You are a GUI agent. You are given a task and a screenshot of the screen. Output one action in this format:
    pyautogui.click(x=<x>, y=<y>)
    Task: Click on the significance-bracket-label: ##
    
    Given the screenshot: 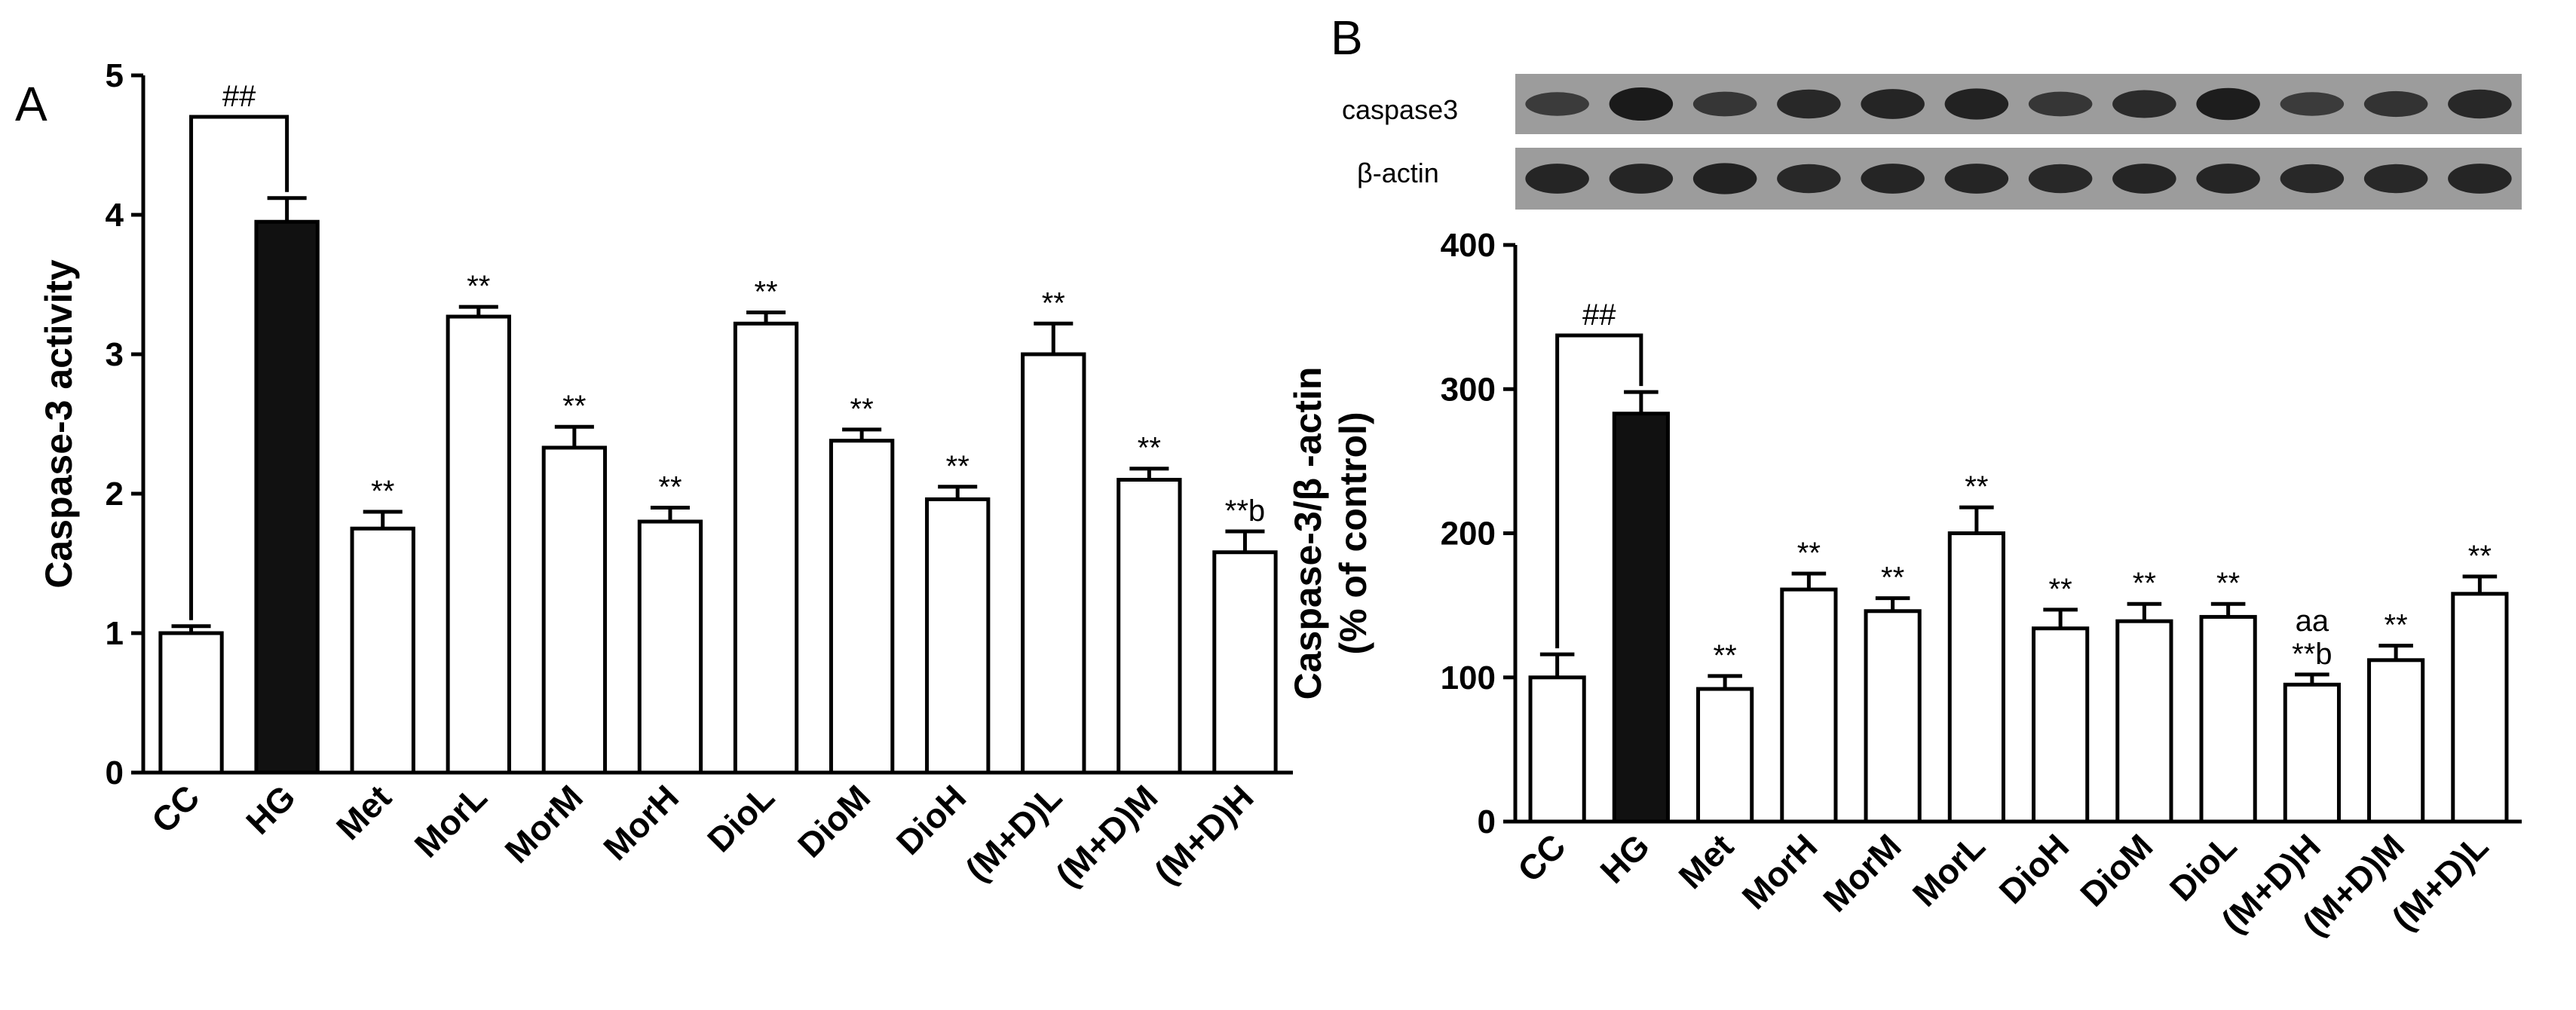 What is the action you would take?
    pyautogui.click(x=239, y=96)
    